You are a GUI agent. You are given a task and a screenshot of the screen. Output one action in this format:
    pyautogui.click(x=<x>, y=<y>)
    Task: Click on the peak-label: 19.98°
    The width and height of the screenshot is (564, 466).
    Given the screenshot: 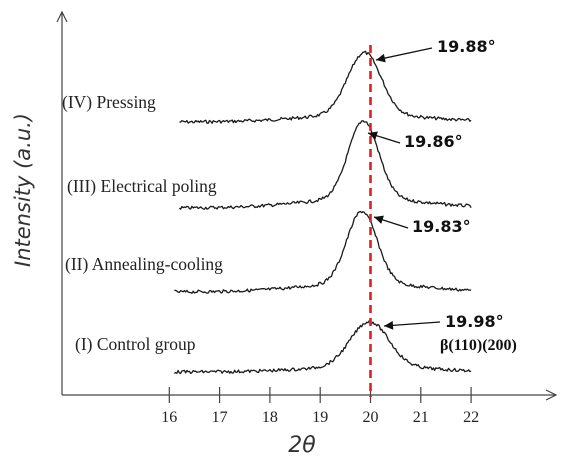 What is the action you would take?
    pyautogui.click(x=474, y=321)
    